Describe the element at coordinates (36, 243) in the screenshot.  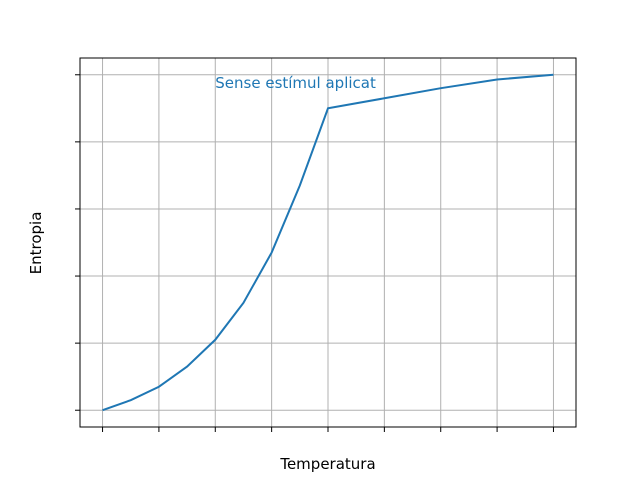
I see `y-axis-label: Entropia` at that location.